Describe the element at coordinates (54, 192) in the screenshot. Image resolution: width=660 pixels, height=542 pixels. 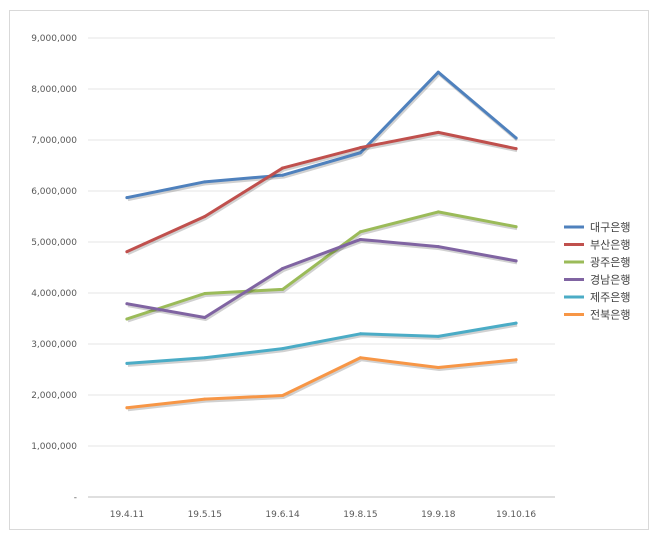
I see `y-tick-label: 6,000,000` at that location.